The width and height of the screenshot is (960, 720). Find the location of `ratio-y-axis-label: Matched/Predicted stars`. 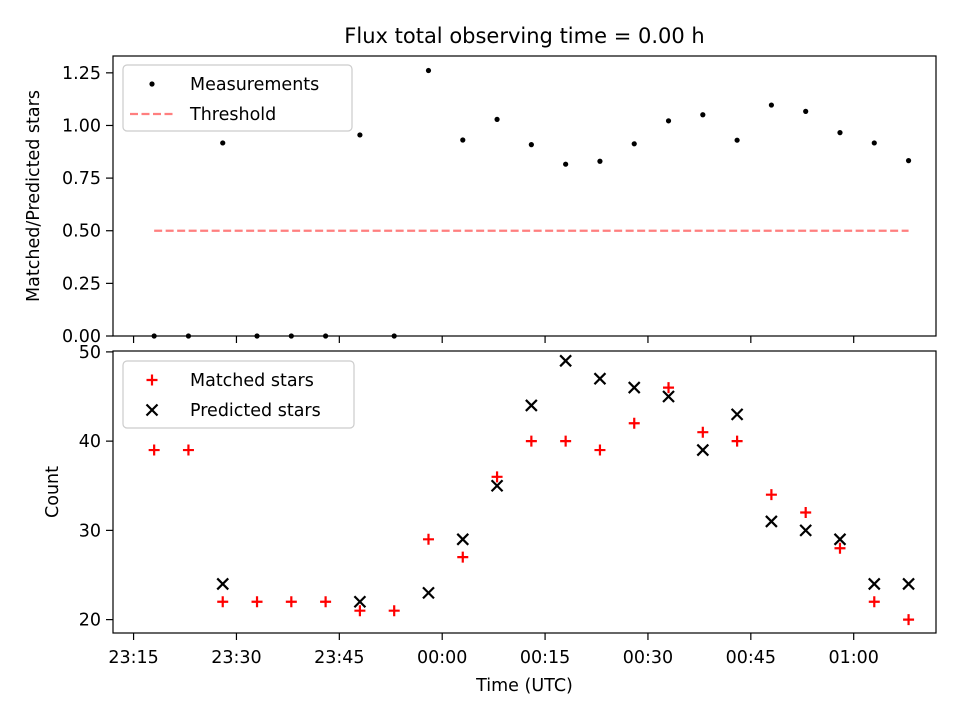

ratio-y-axis-label: Matched/Predicted stars is located at coordinates (34, 196).